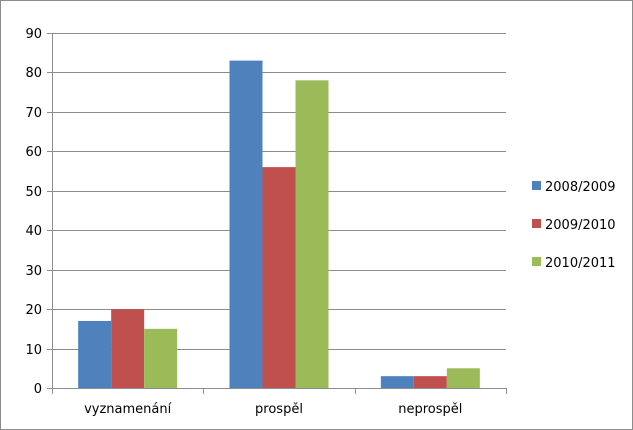 Image resolution: width=633 pixels, height=430 pixels. I want to click on y-tick-label: 20, so click(33, 310).